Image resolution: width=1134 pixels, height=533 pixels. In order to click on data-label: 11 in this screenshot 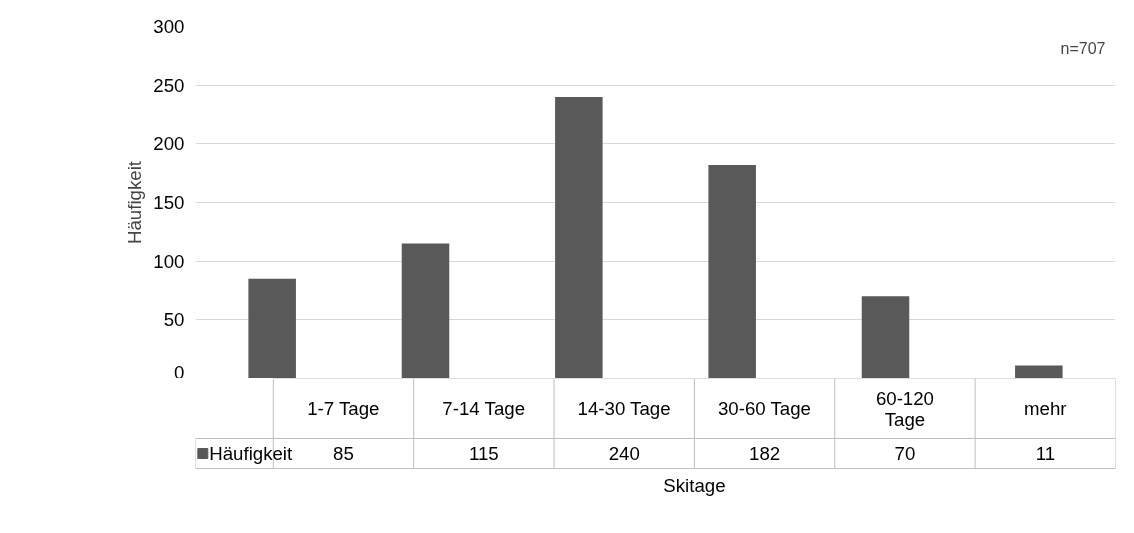, I will do `click(1045, 453)`.